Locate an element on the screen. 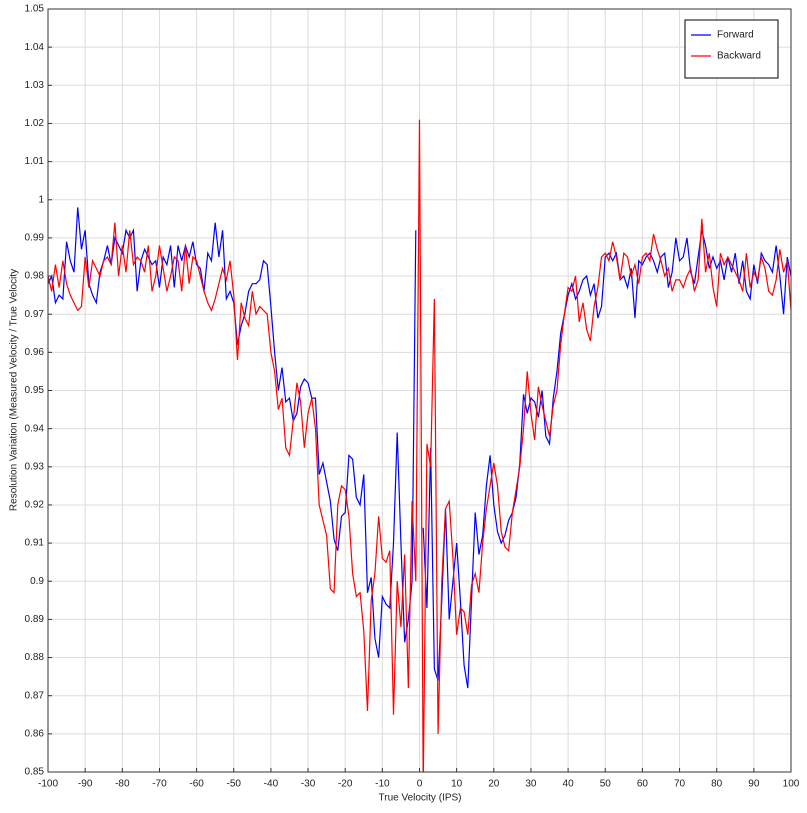 The width and height of the screenshot is (807, 813). y-tick-label: 1.05 is located at coordinates (35, 9).